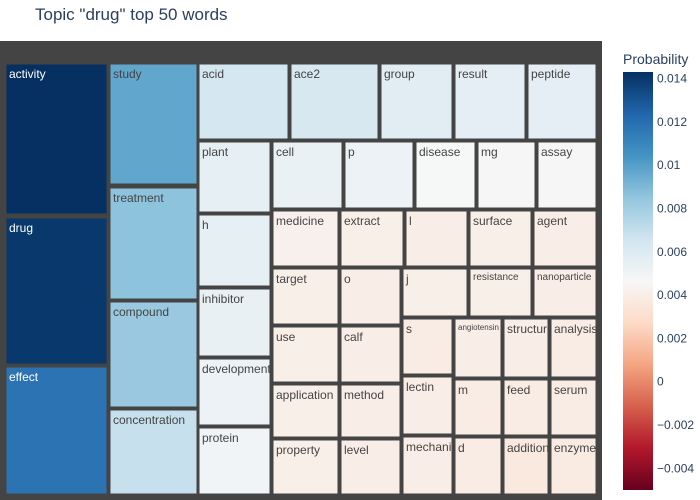 The height and width of the screenshot is (500, 700). I want to click on treemap-cell-m, so click(478, 407).